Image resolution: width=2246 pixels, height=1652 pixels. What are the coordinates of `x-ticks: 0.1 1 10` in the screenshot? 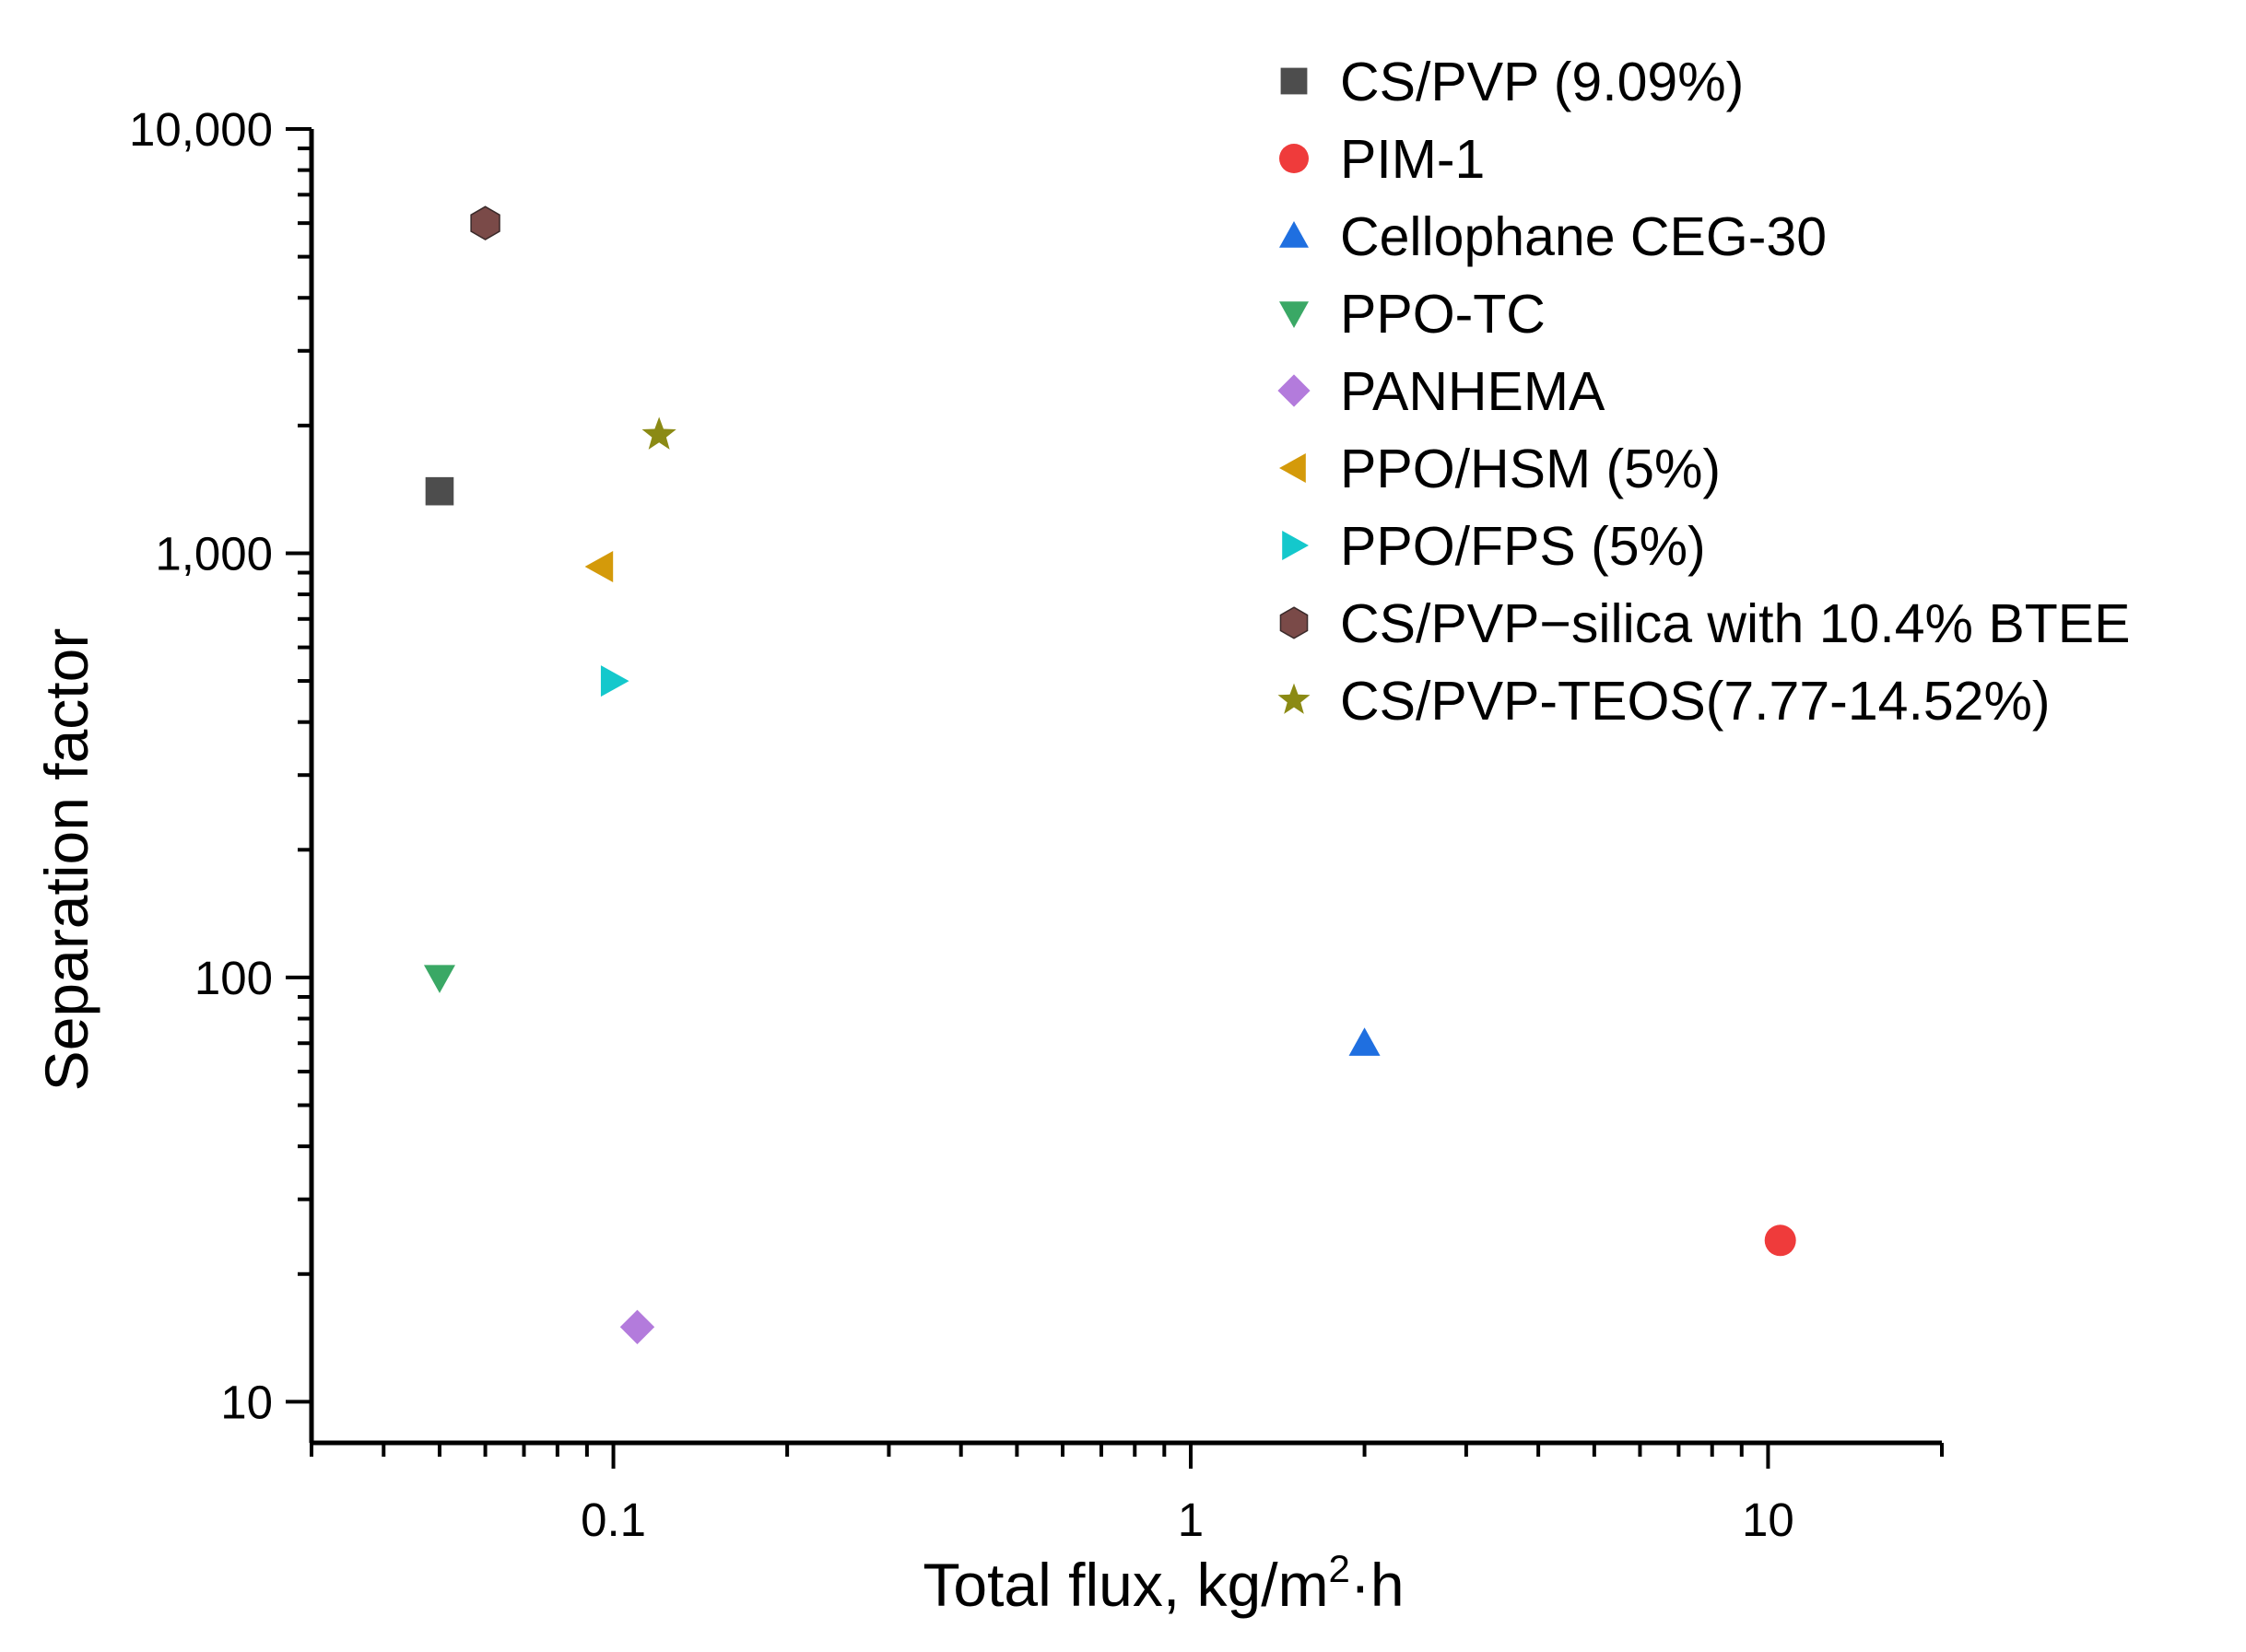 It's located at (1127, 1495).